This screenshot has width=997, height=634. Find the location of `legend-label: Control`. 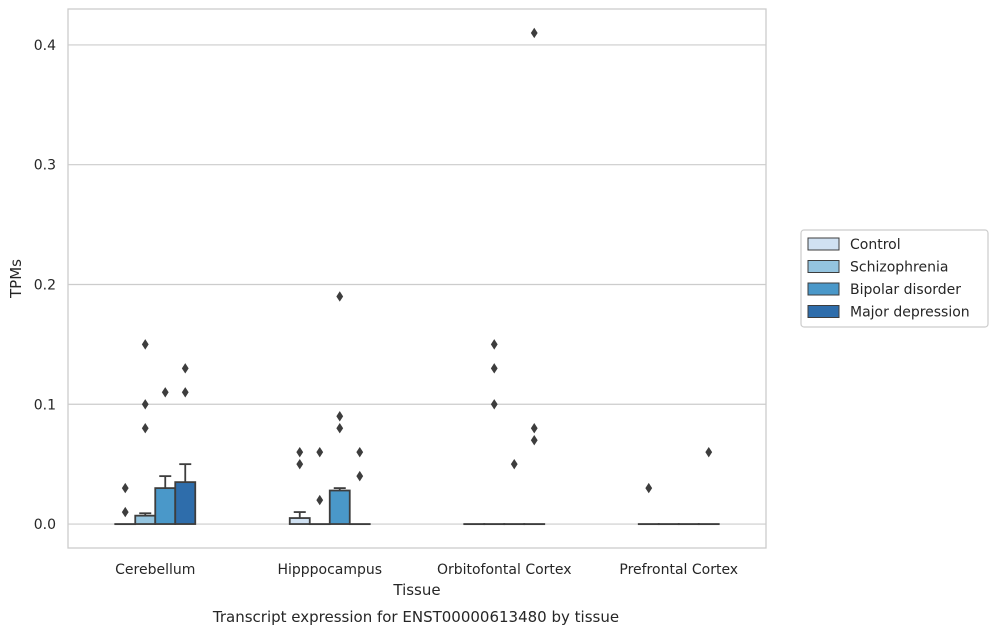

legend-label: Control is located at coordinates (875, 245).